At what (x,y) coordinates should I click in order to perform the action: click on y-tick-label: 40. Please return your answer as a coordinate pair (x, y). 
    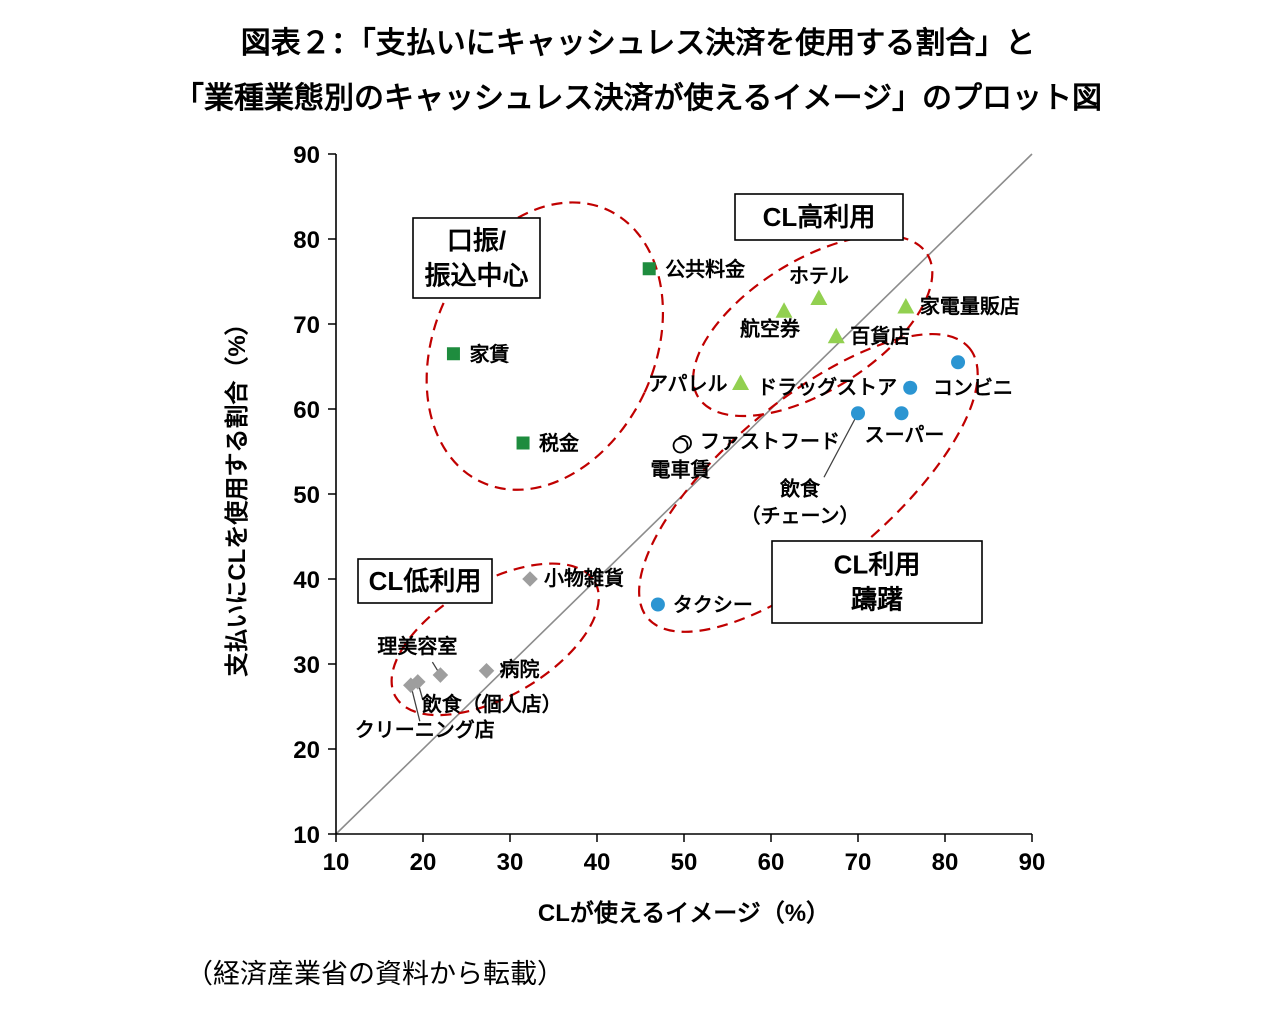
    Looking at the image, I should click on (306, 580).